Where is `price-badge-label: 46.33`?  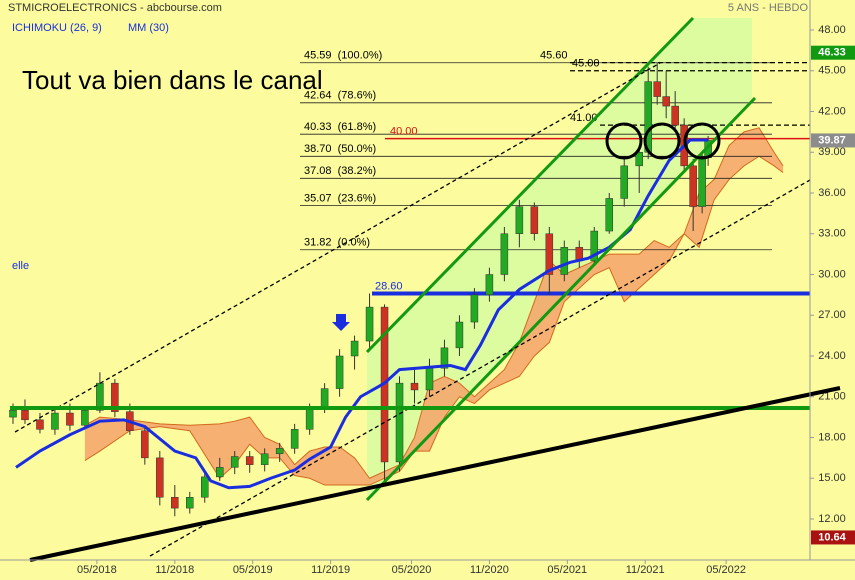
price-badge-label: 46.33 is located at coordinates (832, 53).